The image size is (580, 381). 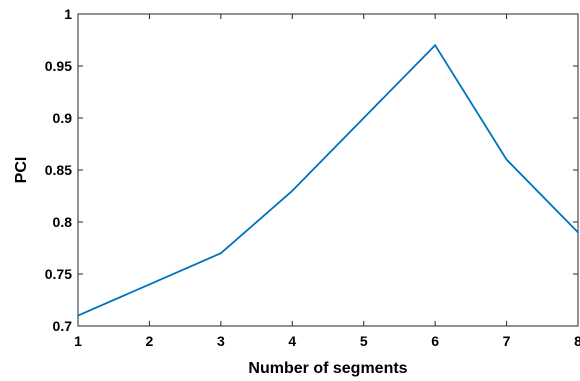 What do you see at coordinates (435, 341) in the screenshot?
I see `x-tick-label: 6` at bounding box center [435, 341].